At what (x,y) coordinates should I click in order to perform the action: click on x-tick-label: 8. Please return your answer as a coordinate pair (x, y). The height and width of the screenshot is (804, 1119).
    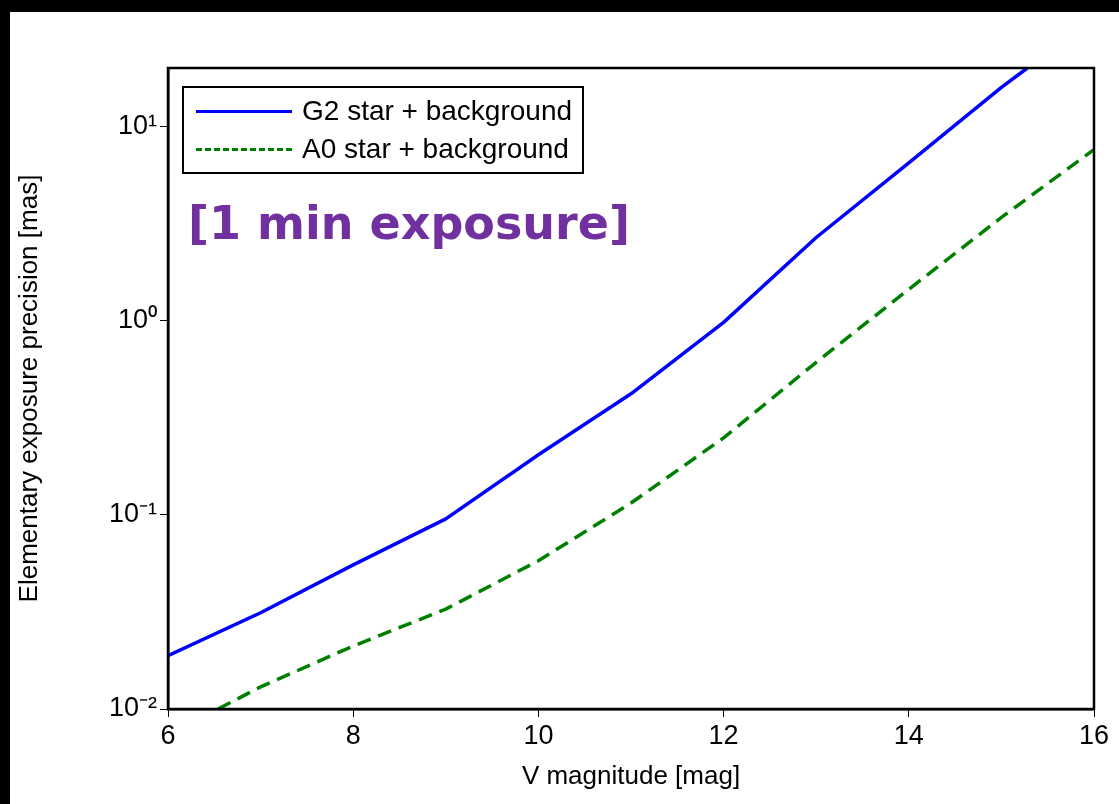
    Looking at the image, I should click on (353, 734).